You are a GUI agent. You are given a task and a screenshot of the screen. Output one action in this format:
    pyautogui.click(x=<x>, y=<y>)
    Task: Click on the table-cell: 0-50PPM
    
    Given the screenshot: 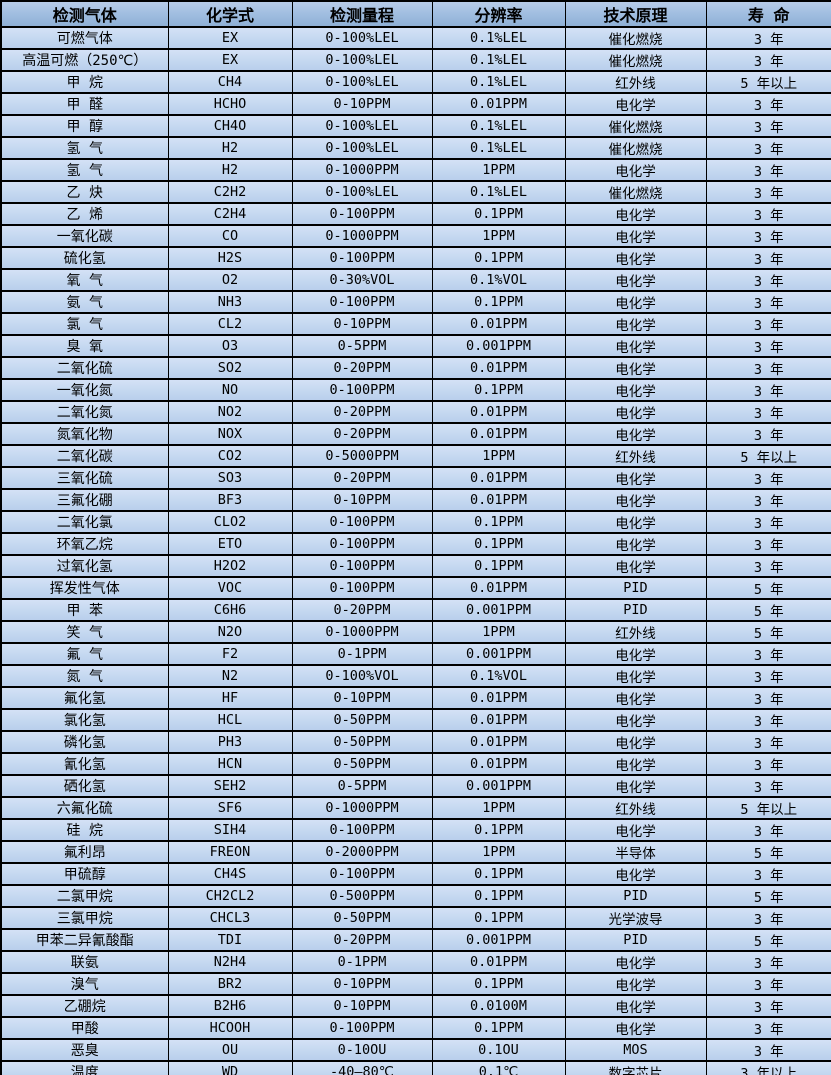 What is the action you would take?
    pyautogui.click(x=362, y=742)
    